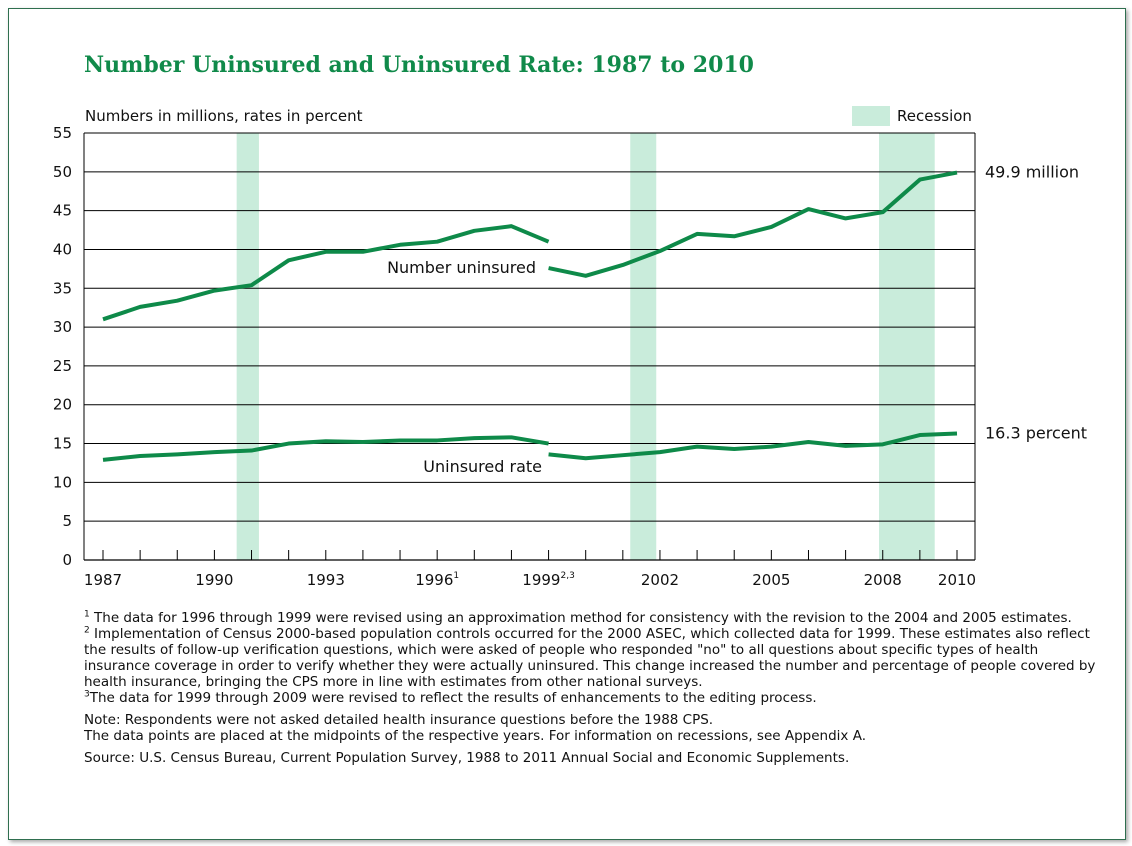 The image size is (1132, 846). What do you see at coordinates (62, 366) in the screenshot?
I see `y-tick-label: 25` at bounding box center [62, 366].